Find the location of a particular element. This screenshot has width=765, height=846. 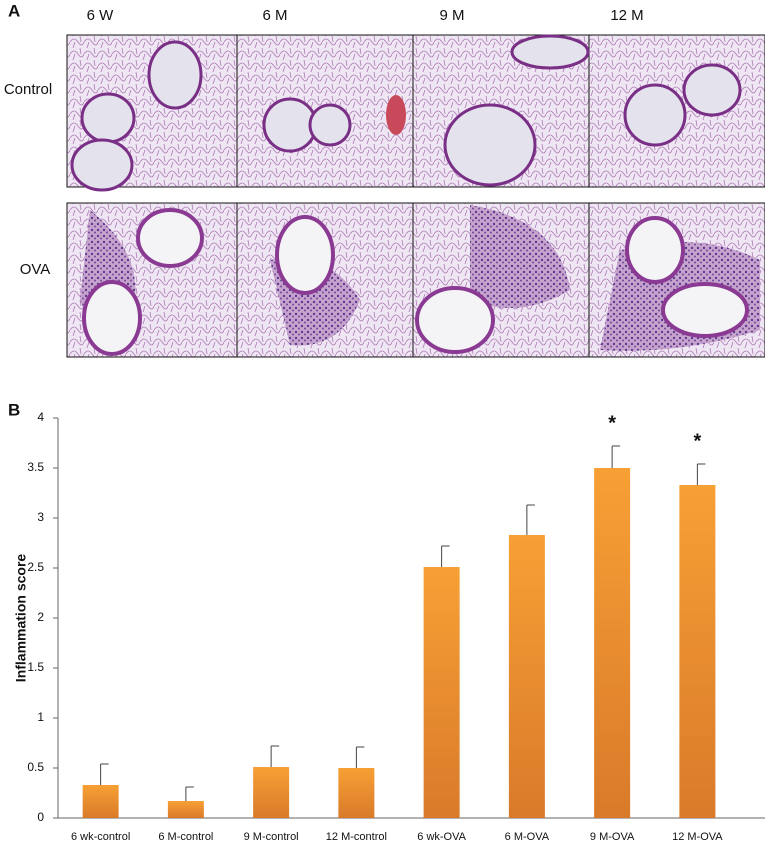

y-tick-label: 0 is located at coordinates (40, 817).